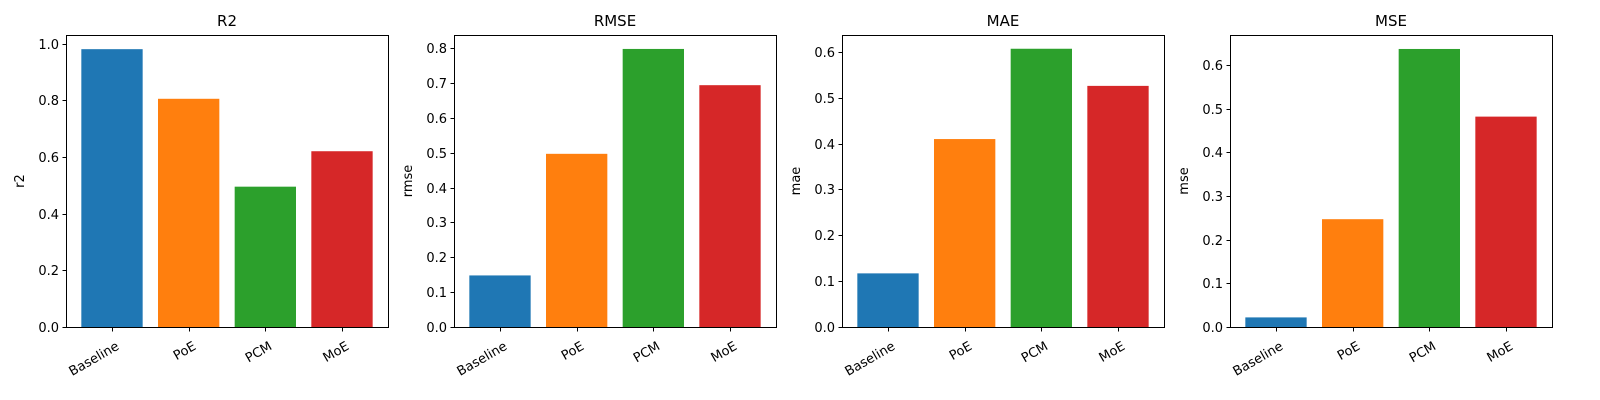  I want to click on y-axis-label: mae, so click(796, 181).